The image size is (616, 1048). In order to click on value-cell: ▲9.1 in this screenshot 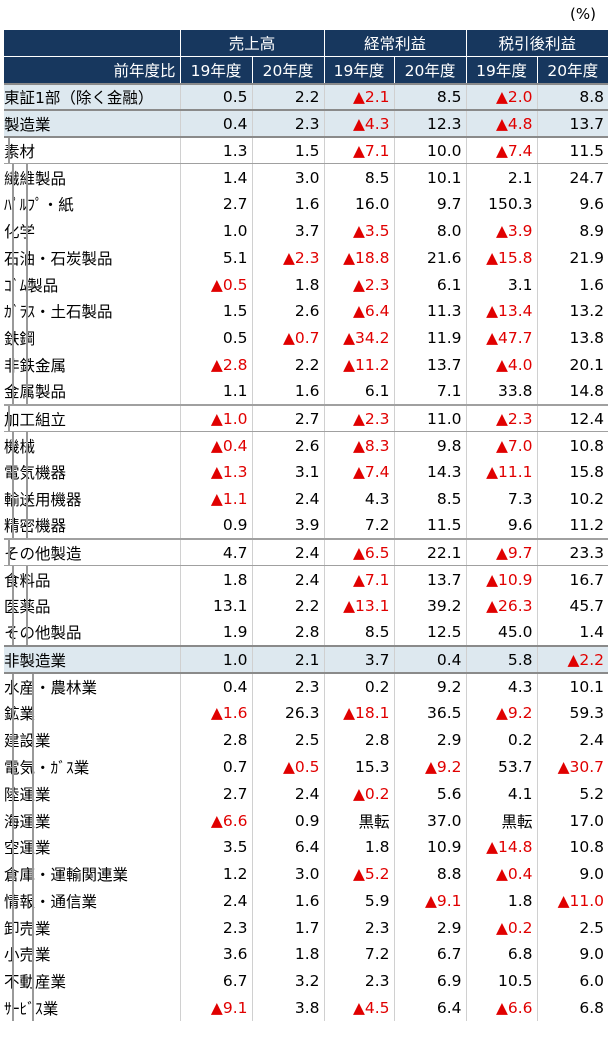, I will do `click(215, 1008)`.